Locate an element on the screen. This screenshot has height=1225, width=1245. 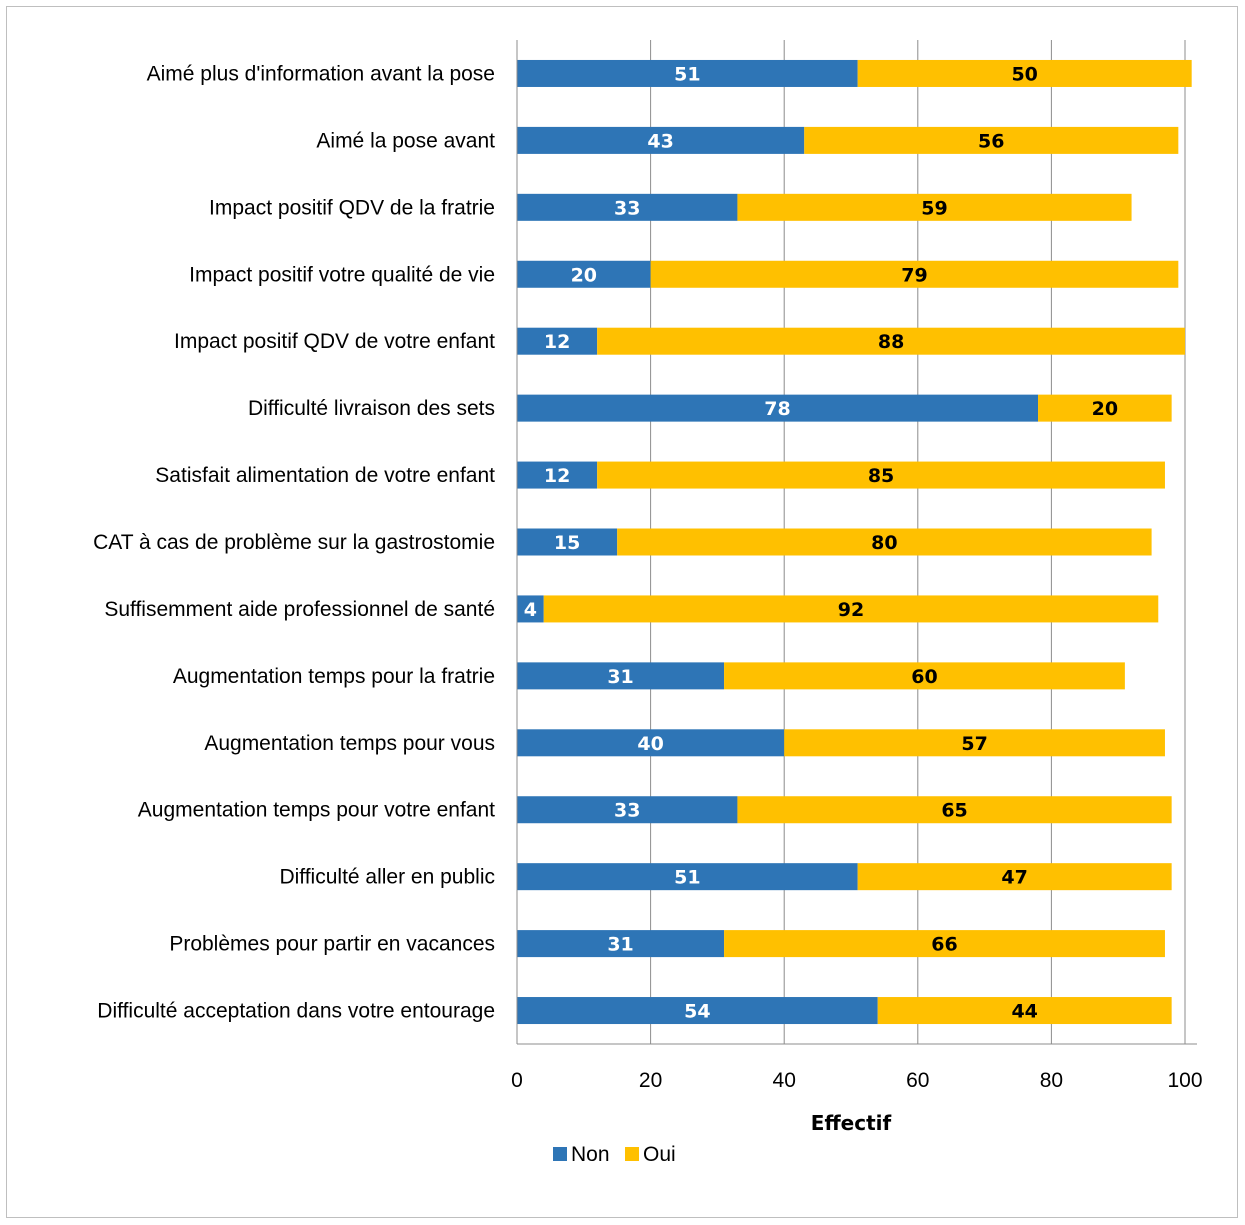
data-label-oui: 92 is located at coordinates (851, 610).